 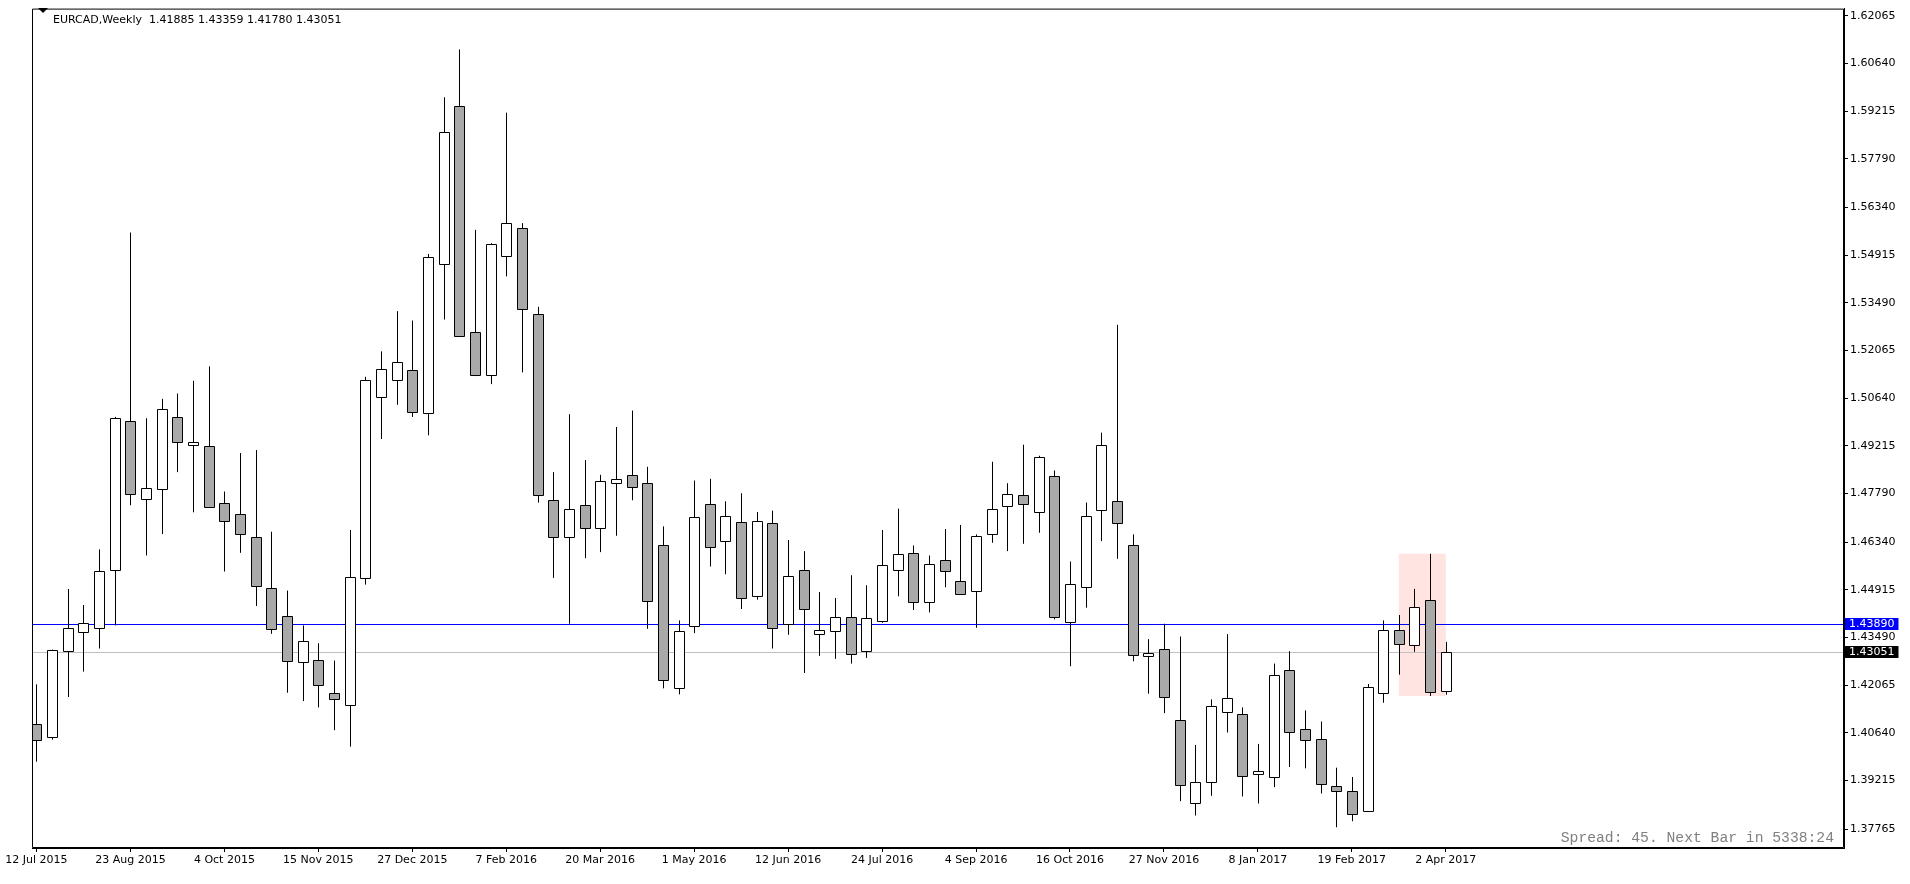 What do you see at coordinates (1873, 493) in the screenshot?
I see `y-tick-label: 1.47790` at bounding box center [1873, 493].